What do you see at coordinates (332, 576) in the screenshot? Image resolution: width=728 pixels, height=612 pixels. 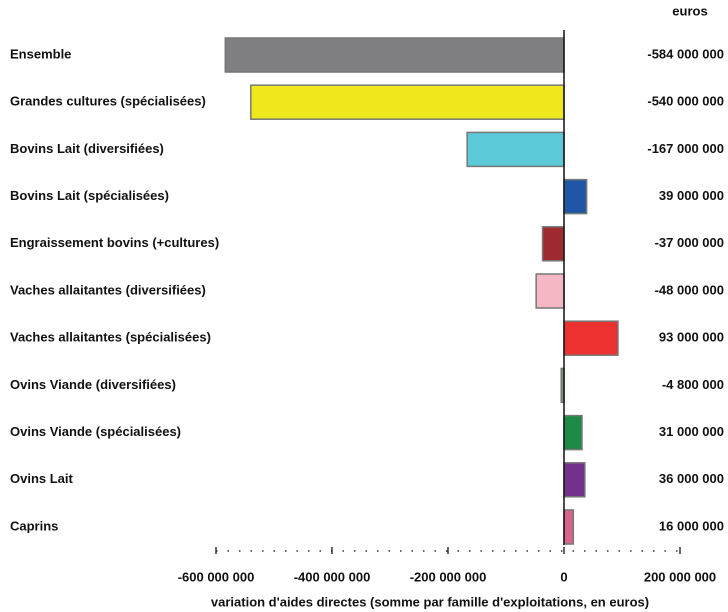 I see `x-tick-label: -400 000 000` at bounding box center [332, 576].